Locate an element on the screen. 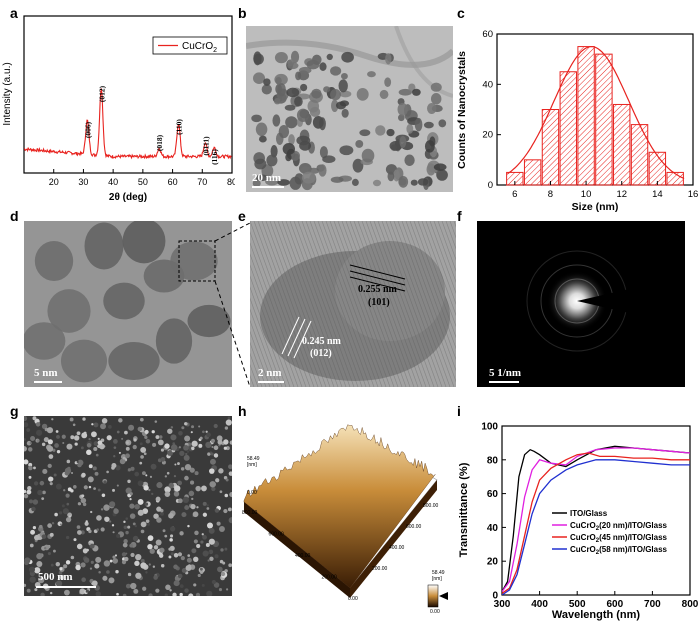  afm-colorbar-unit: [nm] is located at coordinates (437, 579).